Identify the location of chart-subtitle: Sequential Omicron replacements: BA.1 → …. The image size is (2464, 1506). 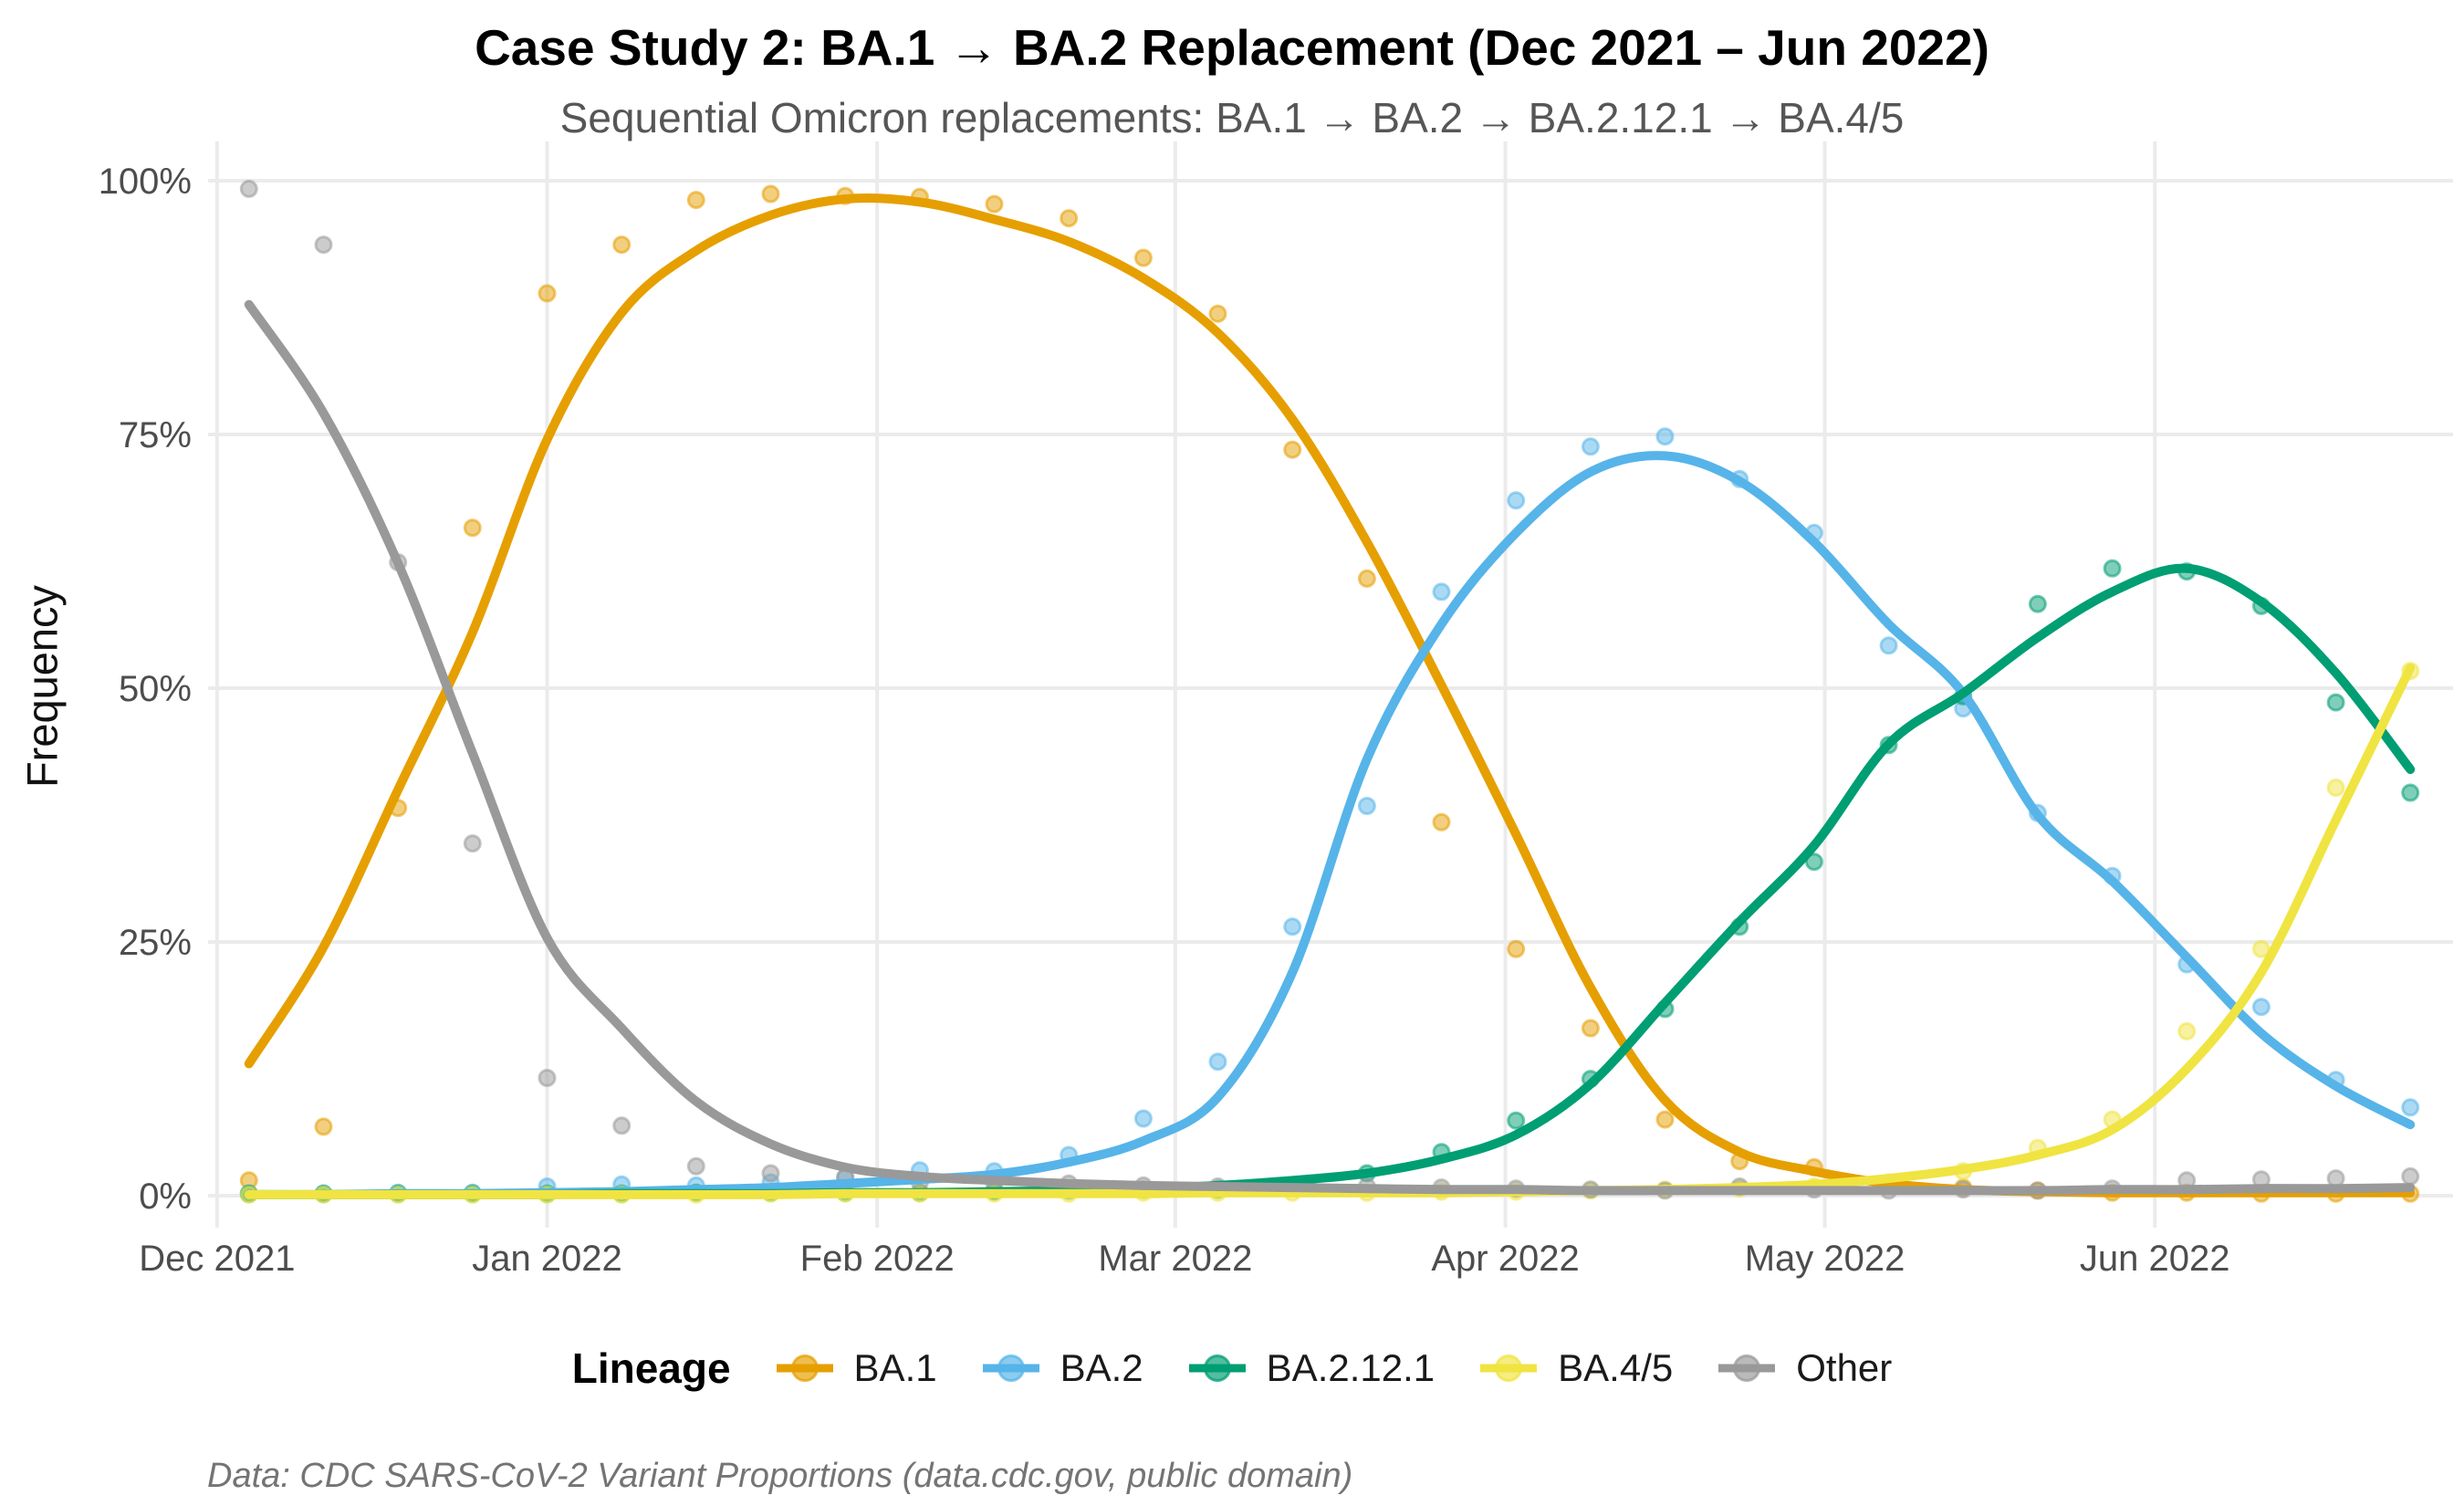
(1232, 117).